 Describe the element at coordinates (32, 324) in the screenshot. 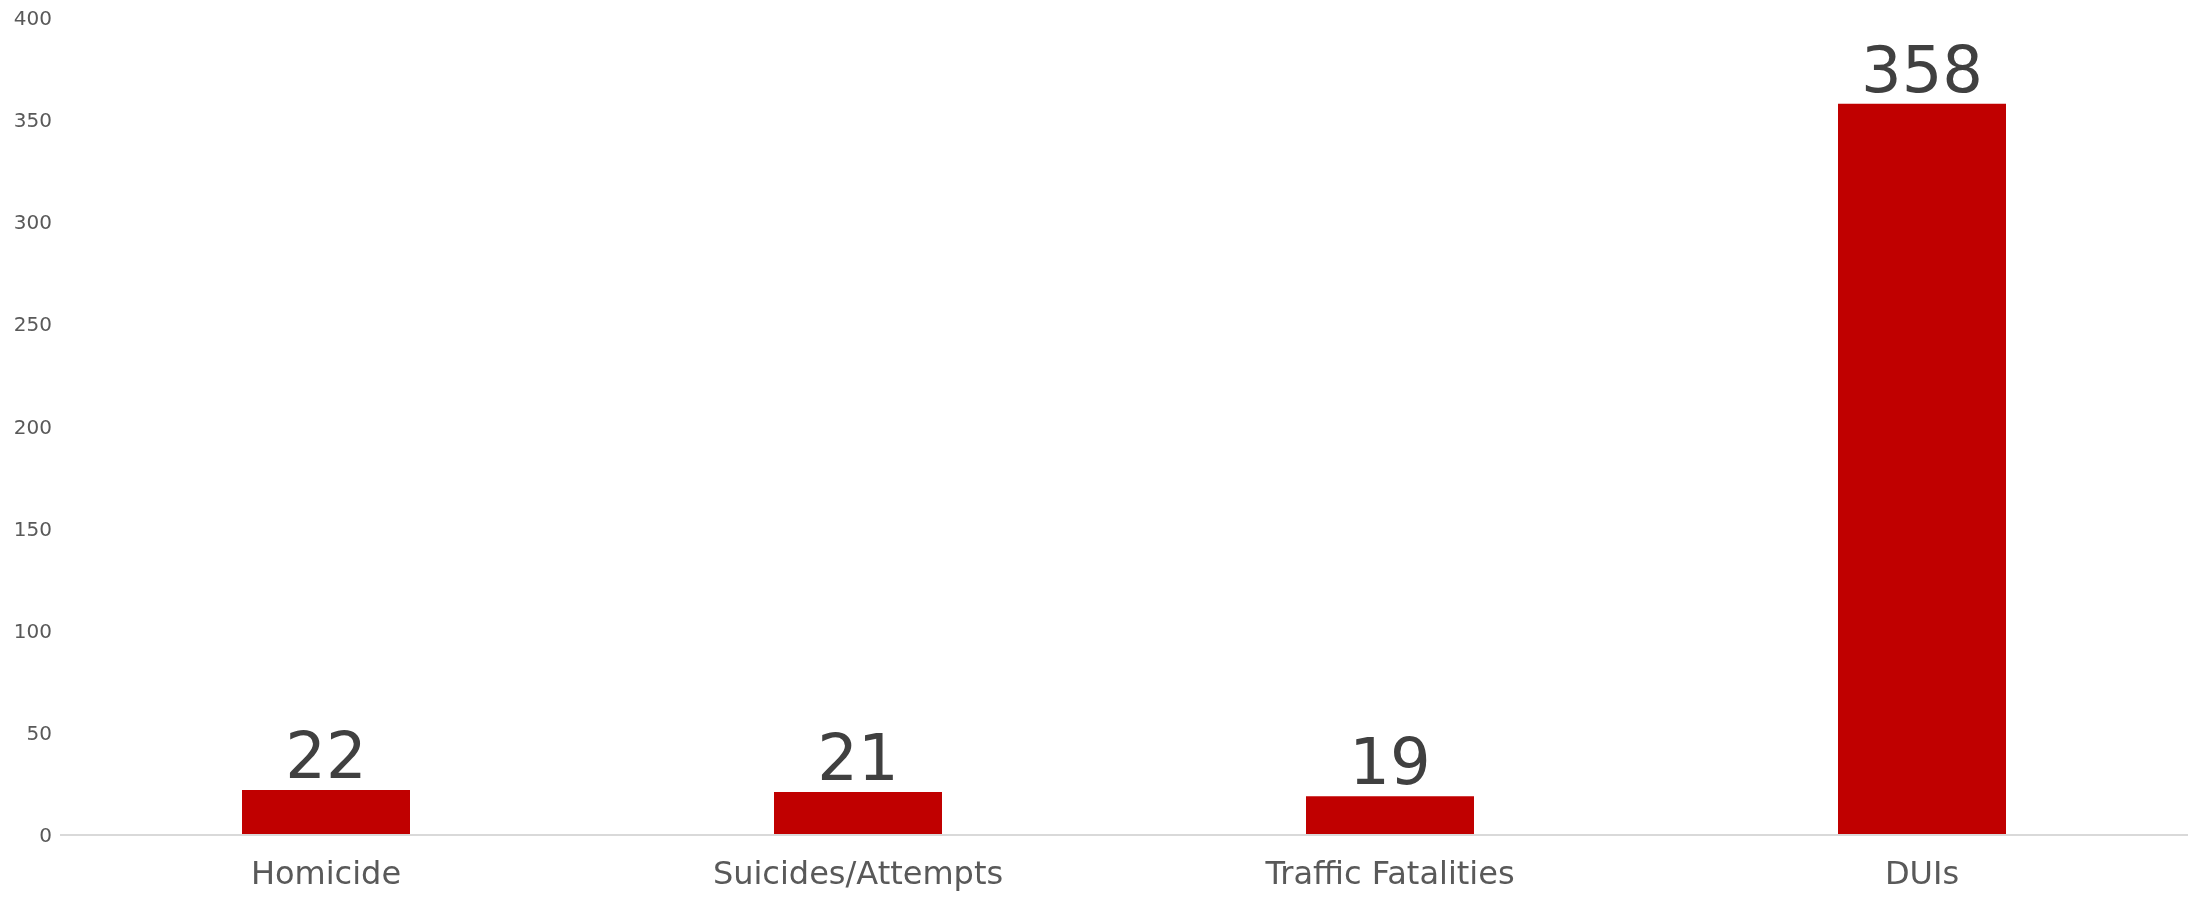

I see `y-tick-label: 250` at that location.